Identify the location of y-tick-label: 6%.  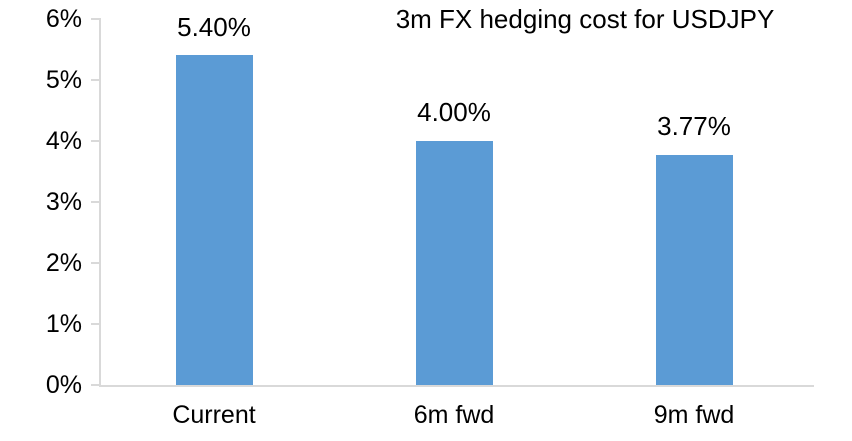
(63, 18).